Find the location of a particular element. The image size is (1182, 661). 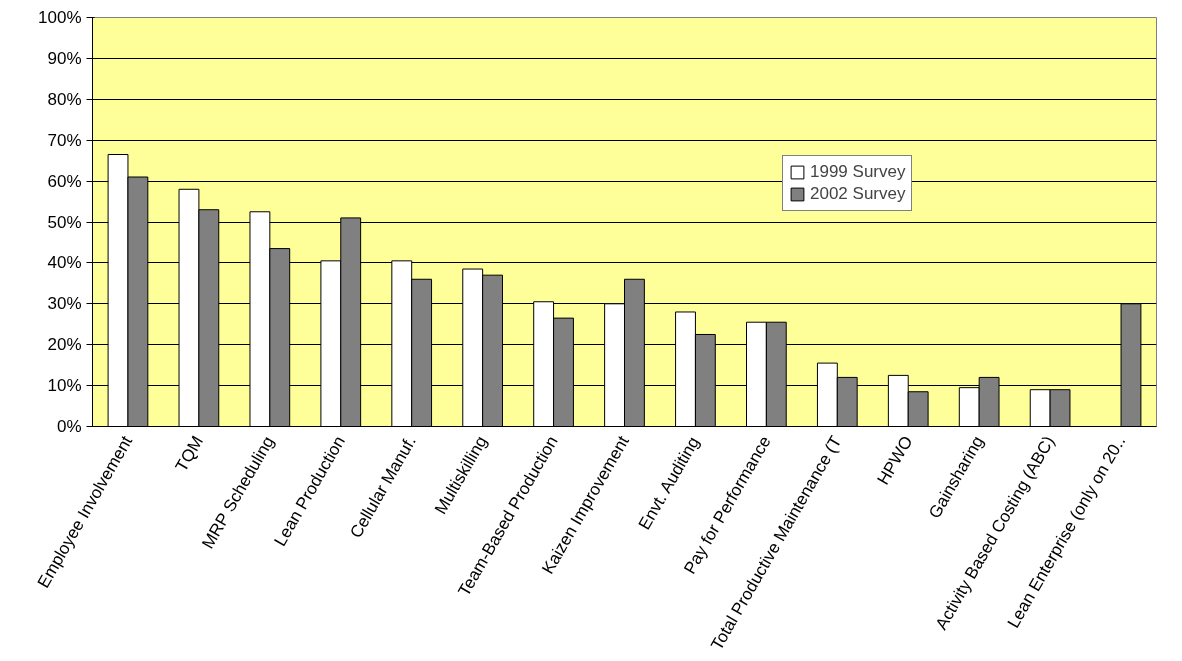

y-tick-label: 30% is located at coordinates (64, 304).